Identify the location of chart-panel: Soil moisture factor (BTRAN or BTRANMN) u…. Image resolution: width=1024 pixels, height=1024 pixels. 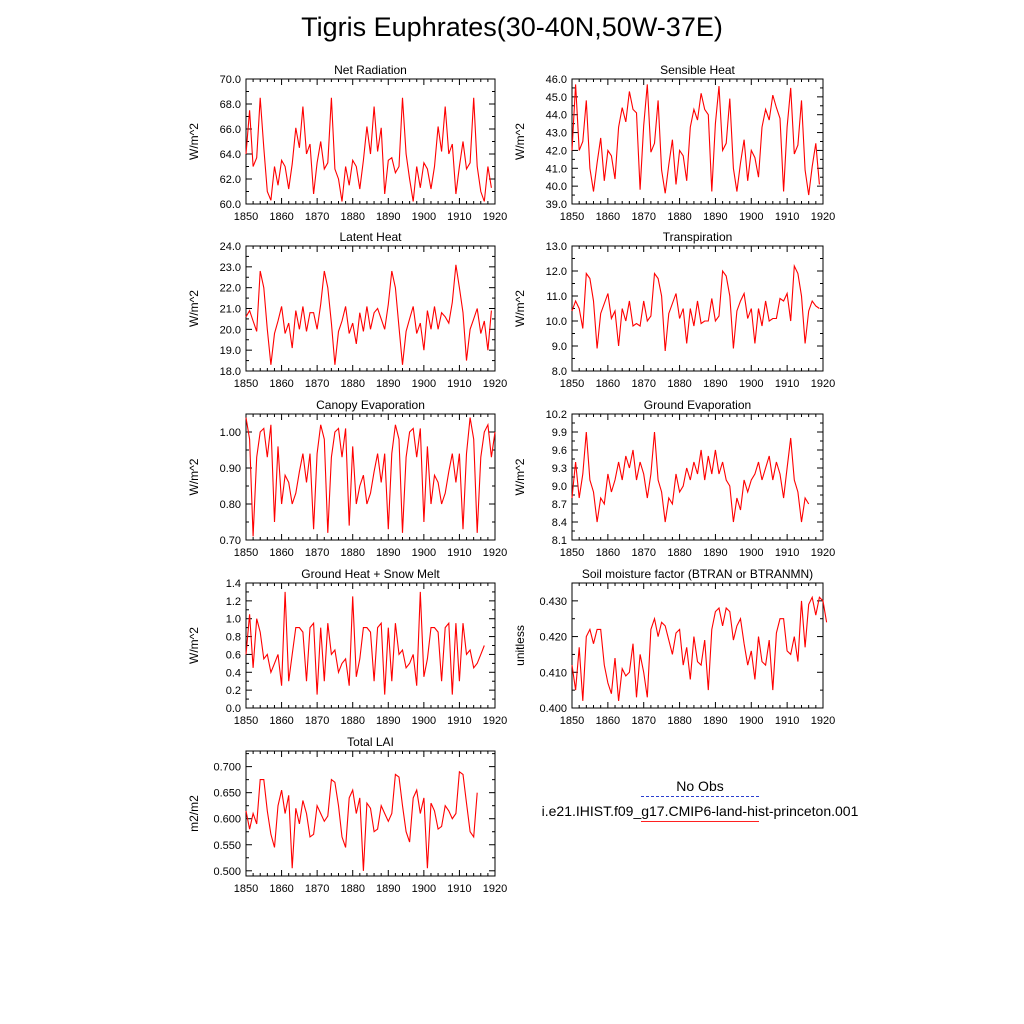
(674, 647).